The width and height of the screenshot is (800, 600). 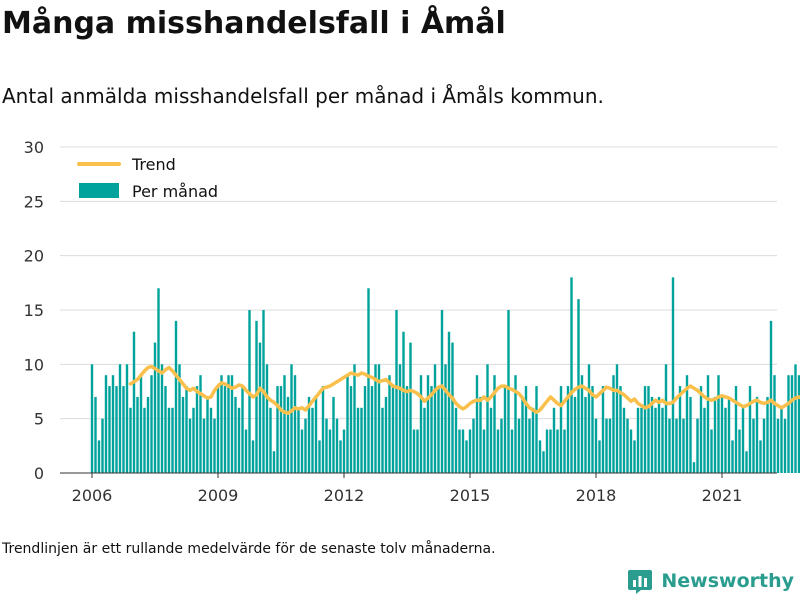 I want to click on x-axis-ticks: 2006200920122015201820212024, so click(x=407, y=489).